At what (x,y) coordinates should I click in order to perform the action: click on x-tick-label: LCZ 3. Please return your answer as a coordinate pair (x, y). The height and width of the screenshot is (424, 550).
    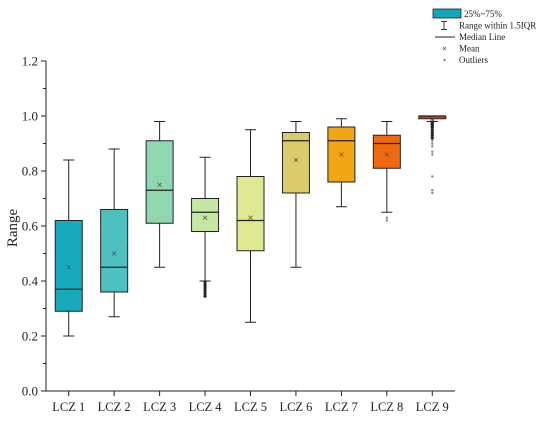
    Looking at the image, I should click on (159, 407).